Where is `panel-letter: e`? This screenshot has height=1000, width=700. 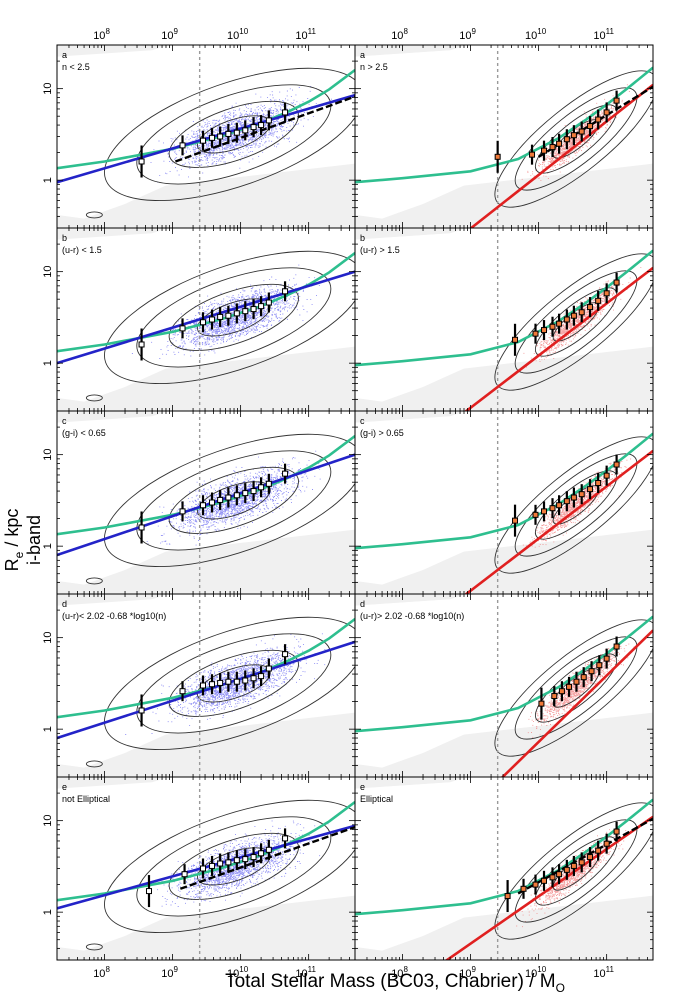 panel-letter: e is located at coordinates (64, 787).